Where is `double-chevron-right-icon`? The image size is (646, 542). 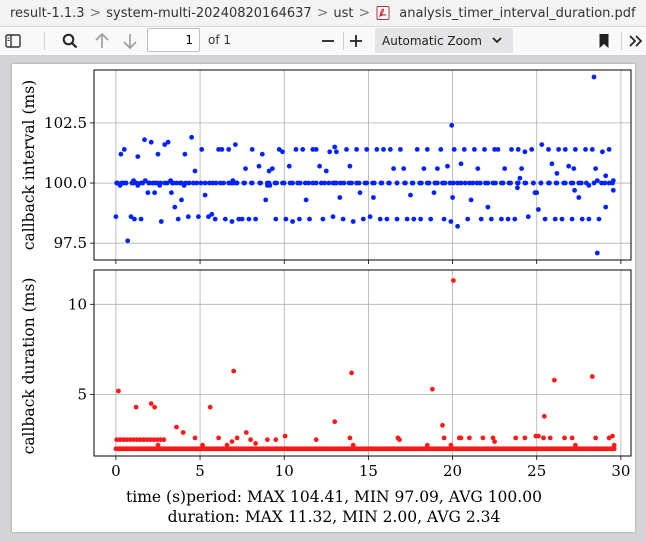 double-chevron-right-icon is located at coordinates (636, 41).